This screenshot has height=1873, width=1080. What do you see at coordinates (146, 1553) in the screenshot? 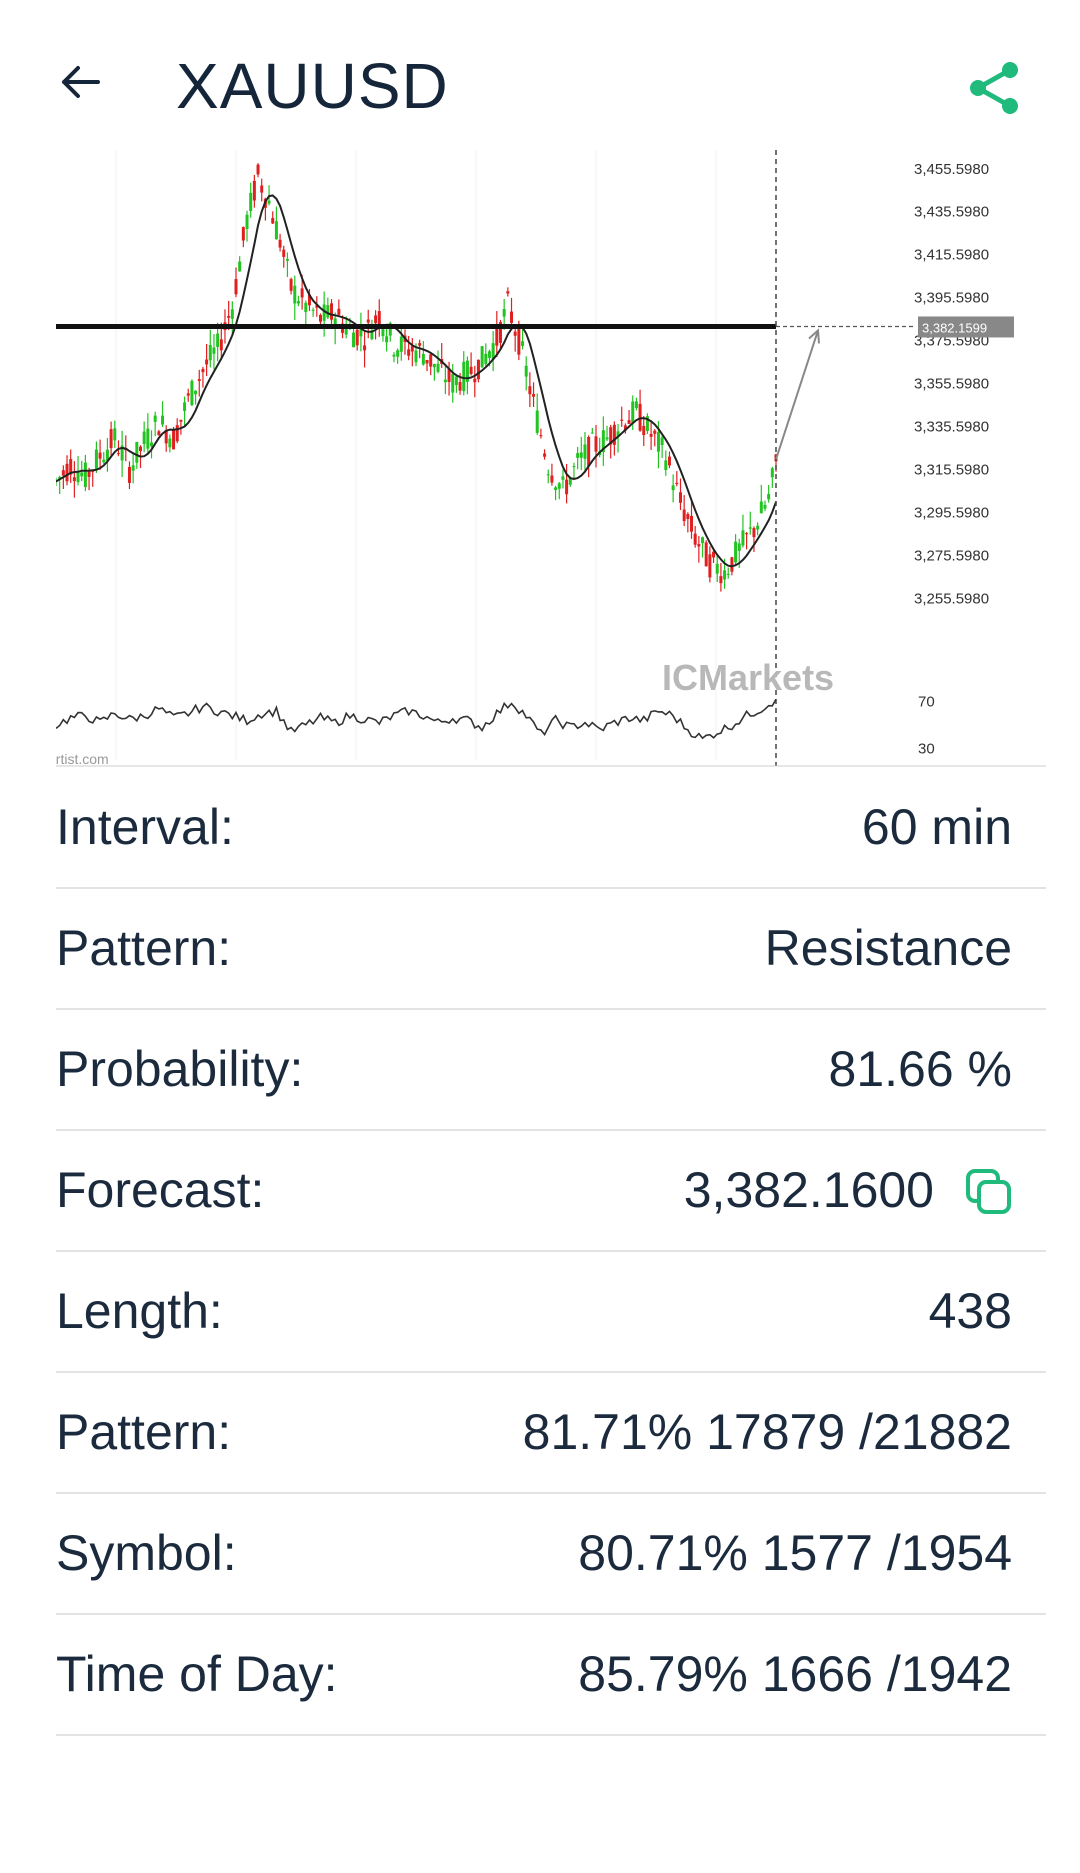
I see `detail-label: Symbol:` at bounding box center [146, 1553].